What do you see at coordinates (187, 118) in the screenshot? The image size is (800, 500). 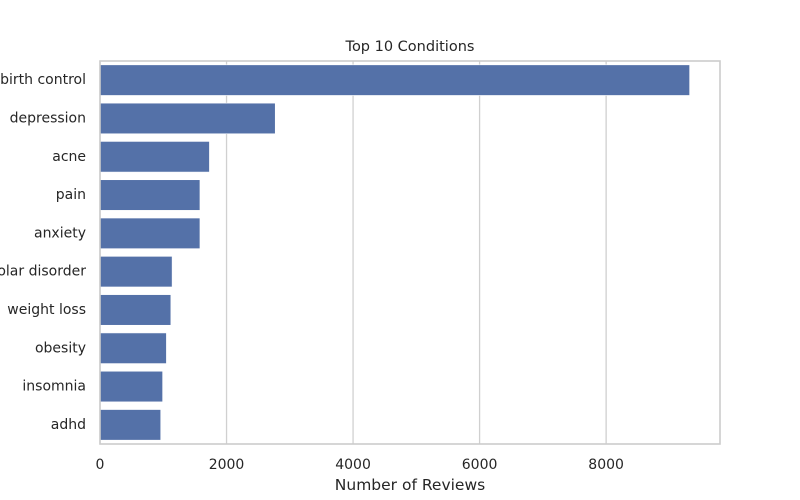 I see `bar-depression` at bounding box center [187, 118].